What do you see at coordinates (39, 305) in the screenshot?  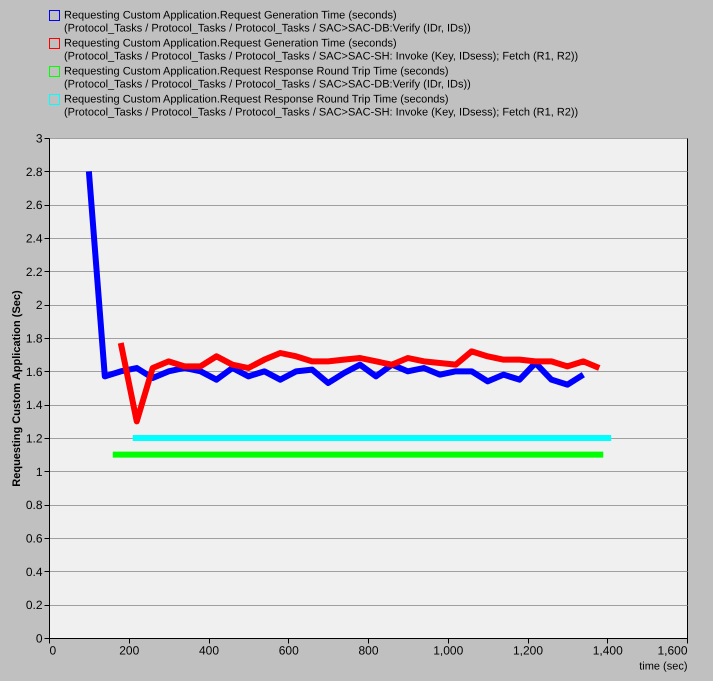 I see `y-tick-label: 2` at bounding box center [39, 305].